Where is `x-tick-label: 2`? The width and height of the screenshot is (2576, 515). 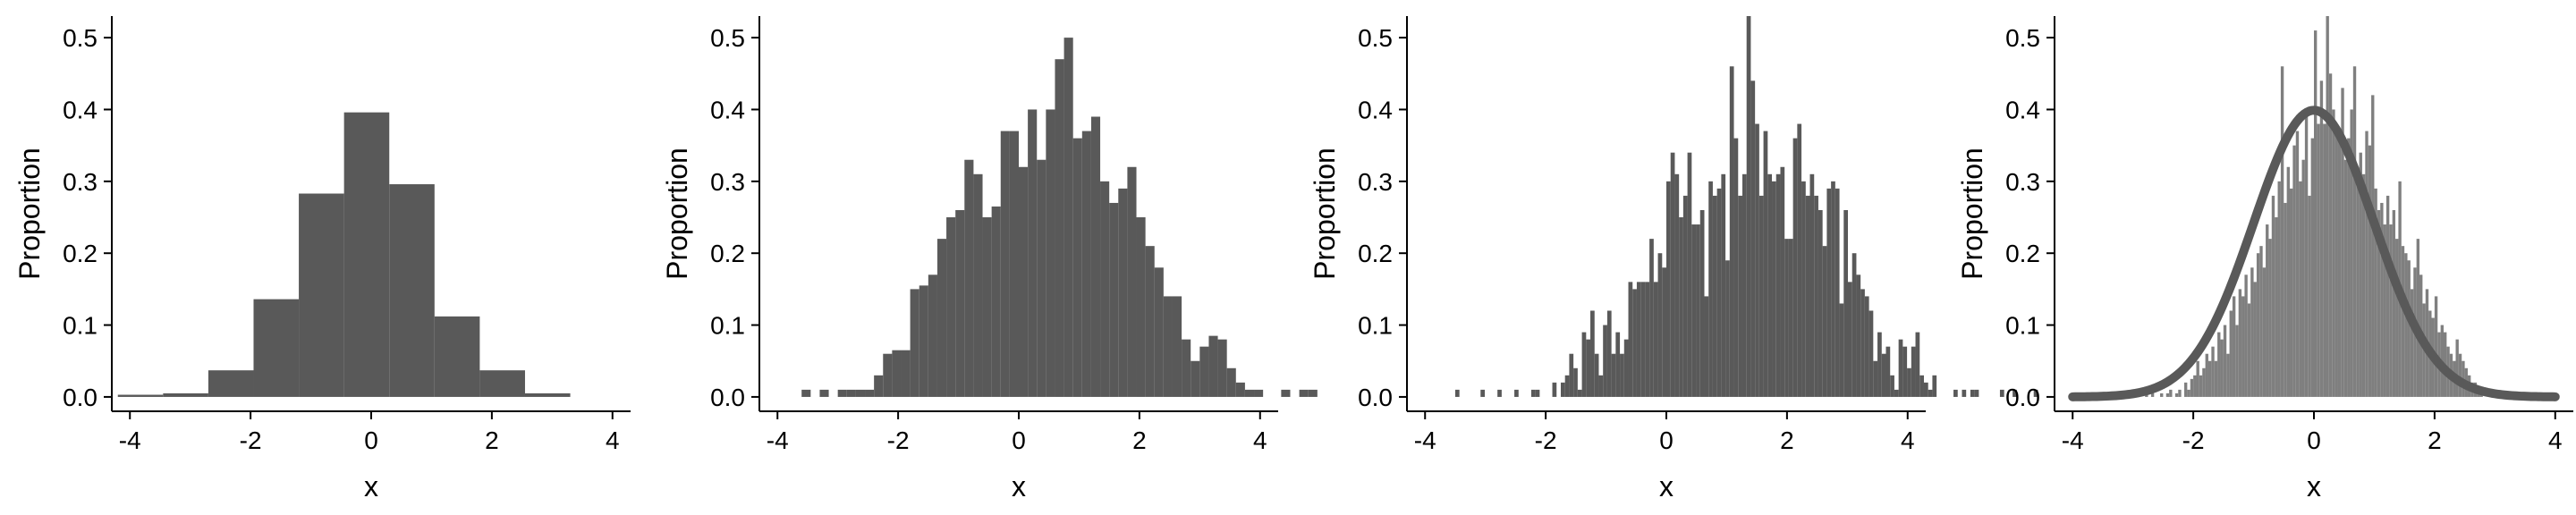
x-tick-label: 2 is located at coordinates (1139, 440).